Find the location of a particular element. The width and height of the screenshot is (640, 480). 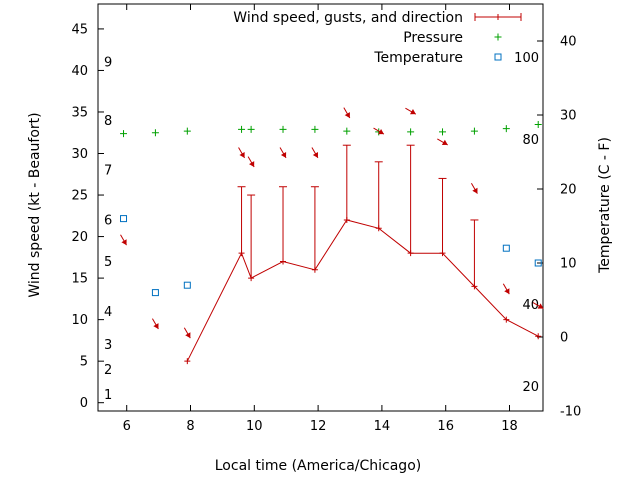

x-tick-label: 12 is located at coordinates (318, 426).